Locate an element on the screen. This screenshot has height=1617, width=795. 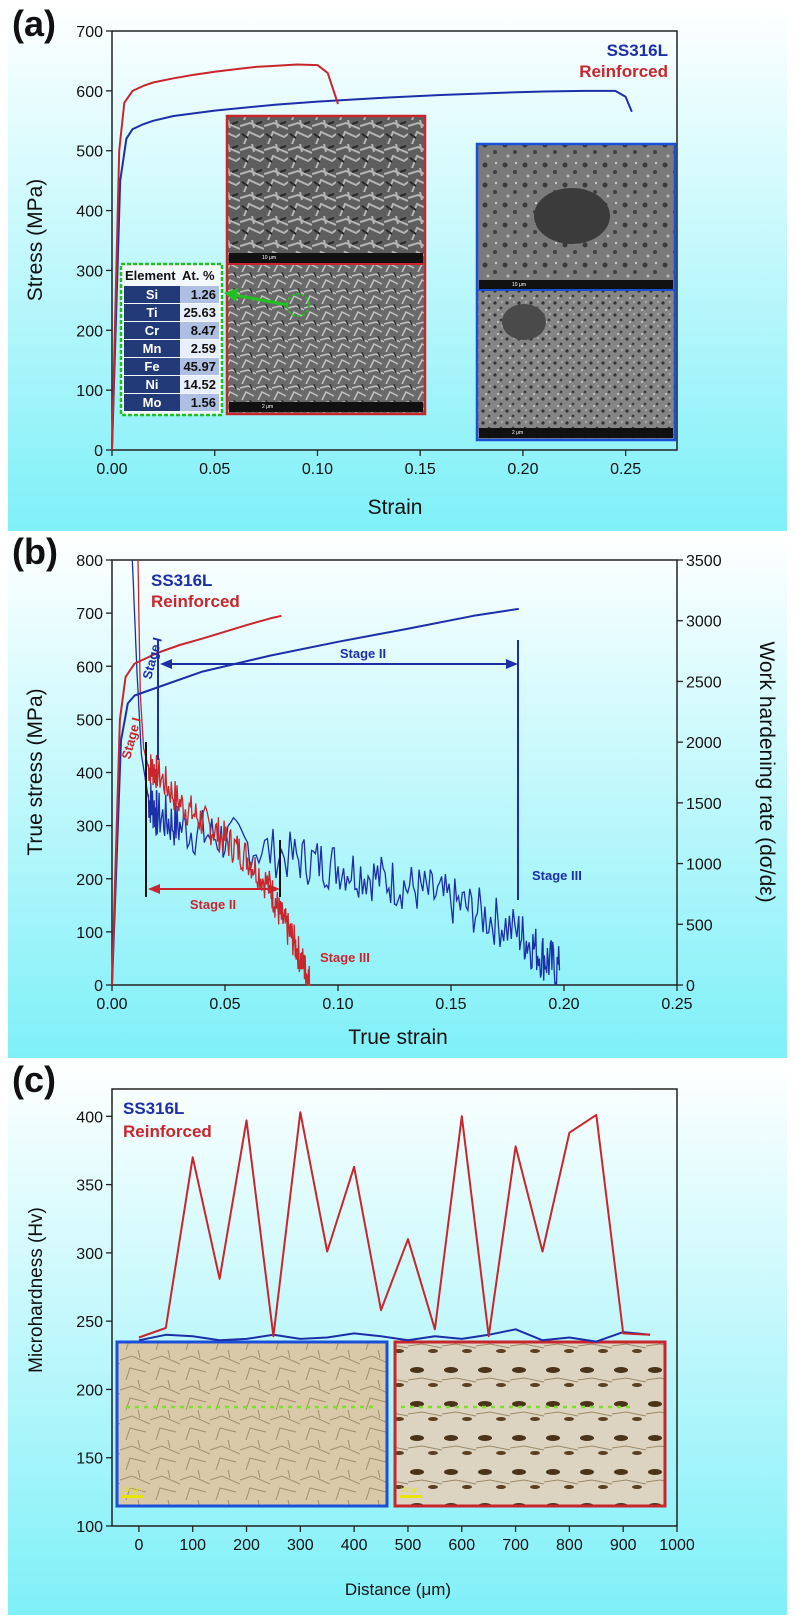
plot-c-ylabel: Microhardness (Hv) is located at coordinates (36, 1290).